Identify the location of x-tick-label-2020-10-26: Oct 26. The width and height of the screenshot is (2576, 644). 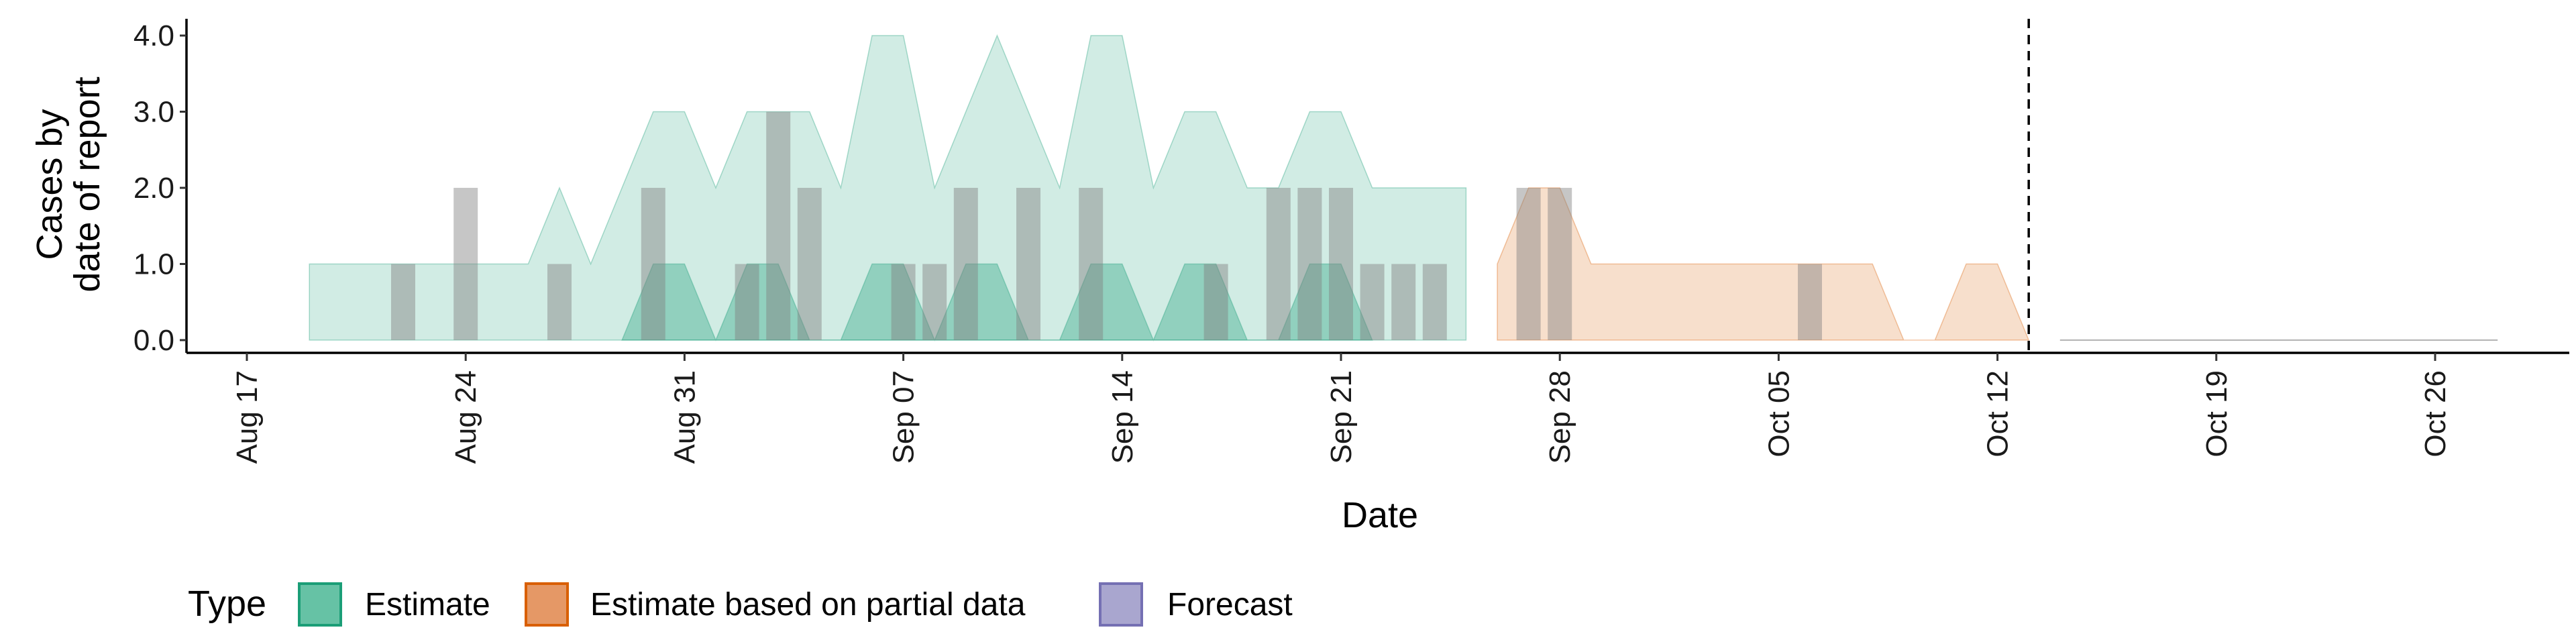
(2435, 414).